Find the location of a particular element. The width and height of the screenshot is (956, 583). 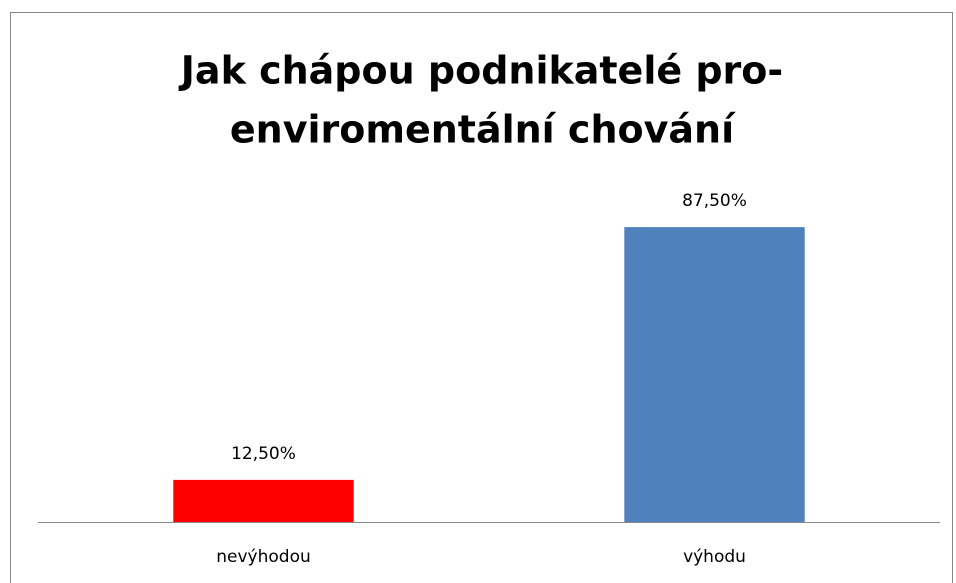

data-label: 12,50% is located at coordinates (263, 454).